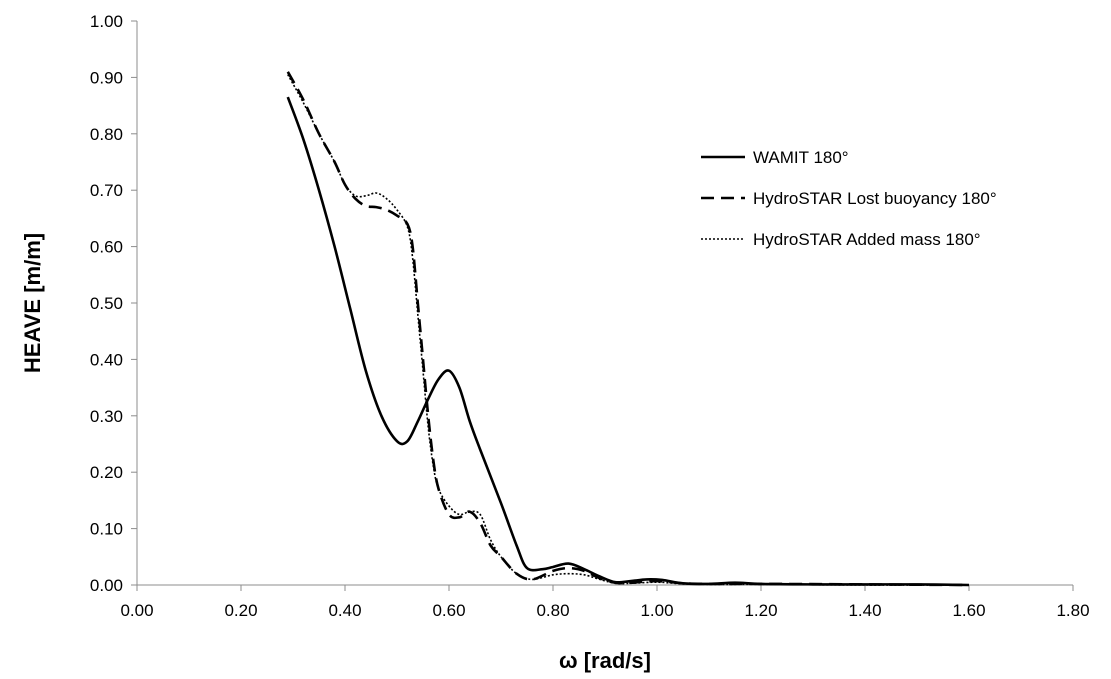 The image size is (1111, 679). Describe the element at coordinates (106, 303) in the screenshot. I see `y-tick-label: 0.50` at that location.